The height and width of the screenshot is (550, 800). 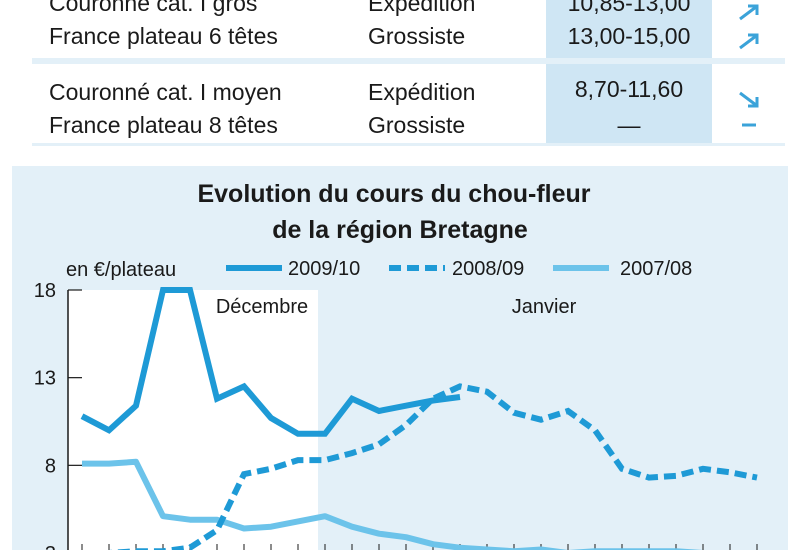 I want to click on plot-area-december, so click(x=193, y=420).